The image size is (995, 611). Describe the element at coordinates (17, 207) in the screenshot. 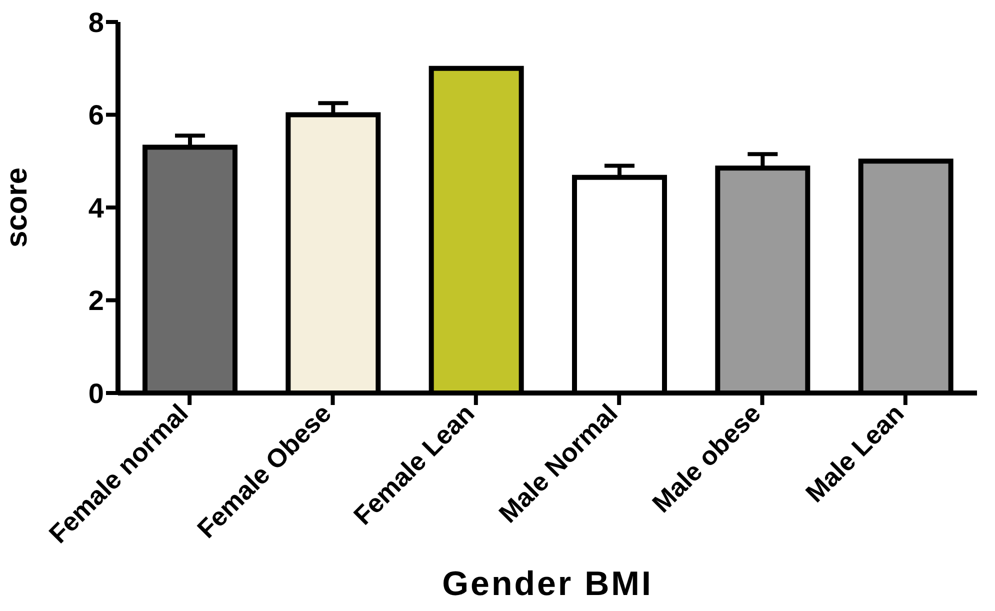

I see `y-axis-title: score` at that location.